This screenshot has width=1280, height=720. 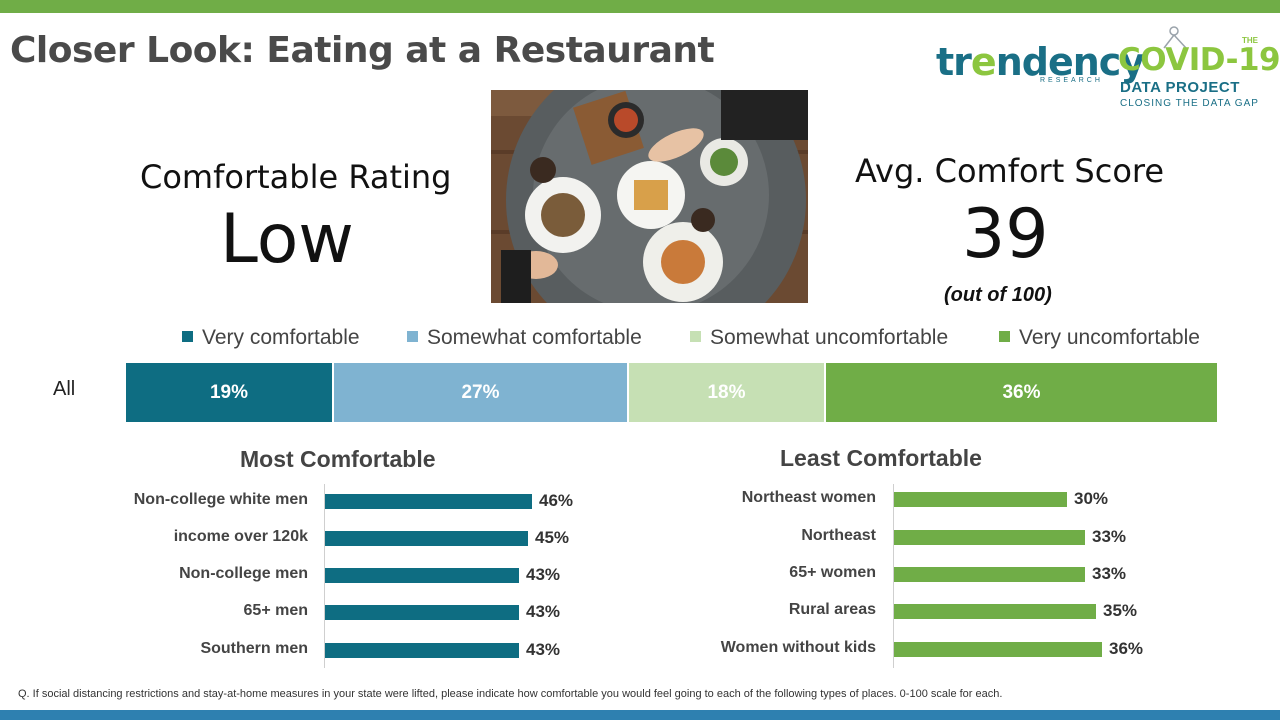 I want to click on restaurant-photo-illustration, so click(x=649, y=196).